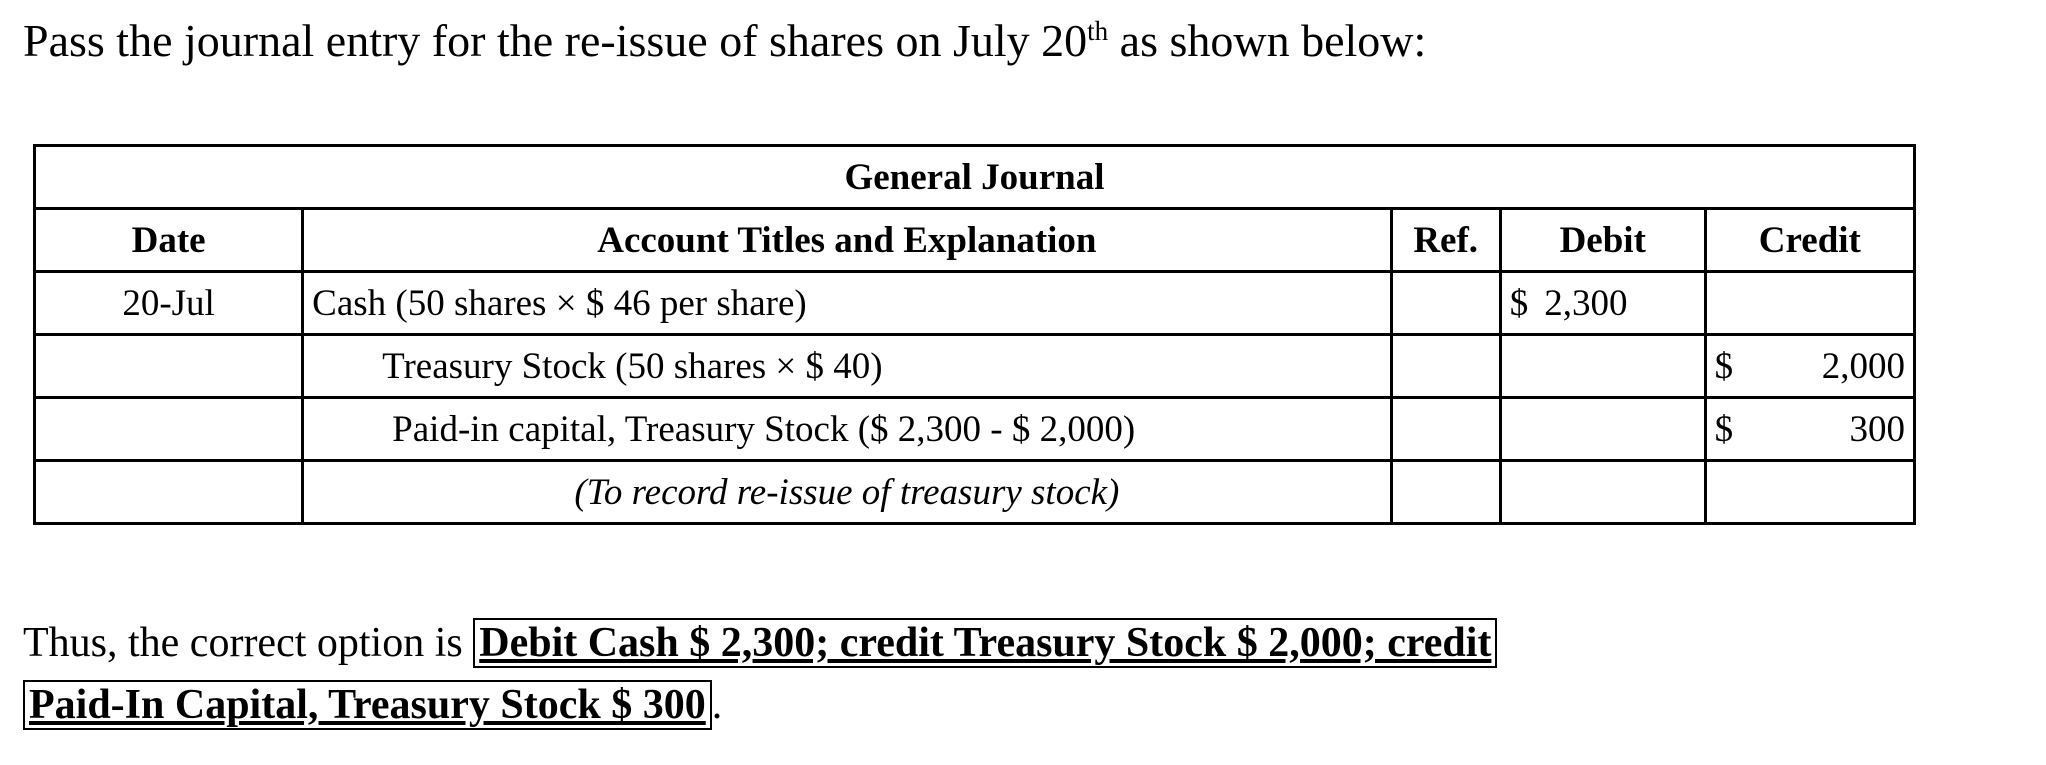 Image resolution: width=2046 pixels, height=765 pixels. Describe the element at coordinates (1586, 303) in the screenshot. I see `debit-amount: 2,300` at that location.